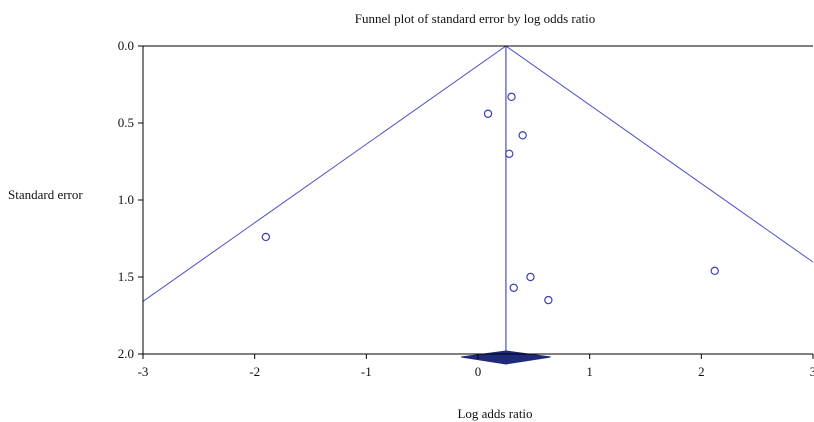 The image size is (814, 422). I want to click on y-axis-title: Standard error, so click(45, 194).